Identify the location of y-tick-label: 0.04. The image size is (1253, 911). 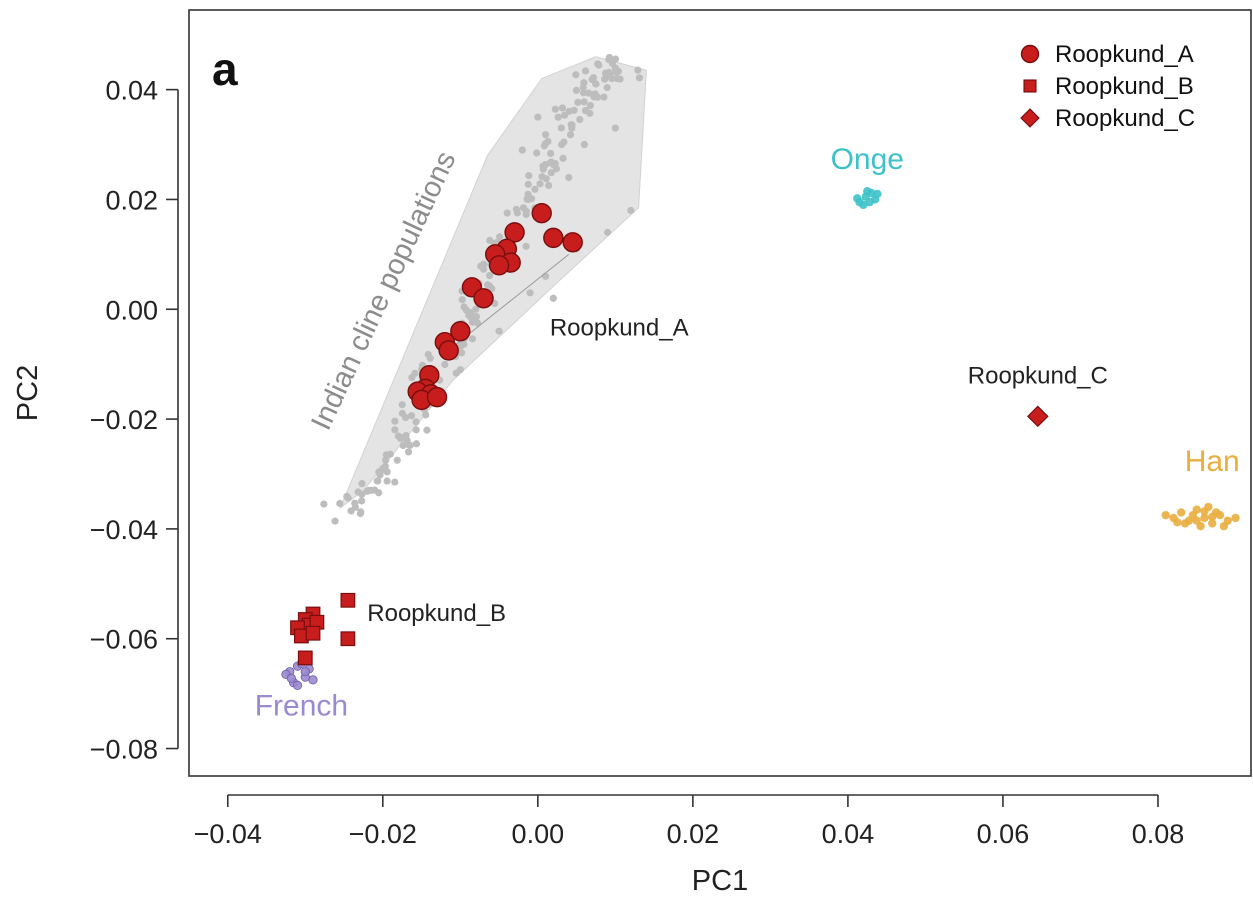
(131, 91).